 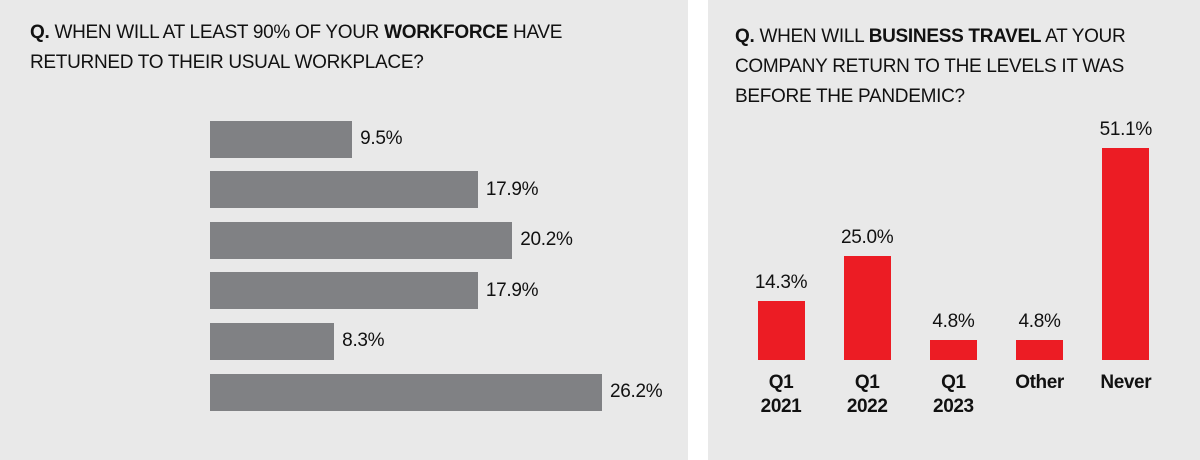 What do you see at coordinates (811, 36) in the screenshot?
I see `title-part: WHEN WILL` at bounding box center [811, 36].